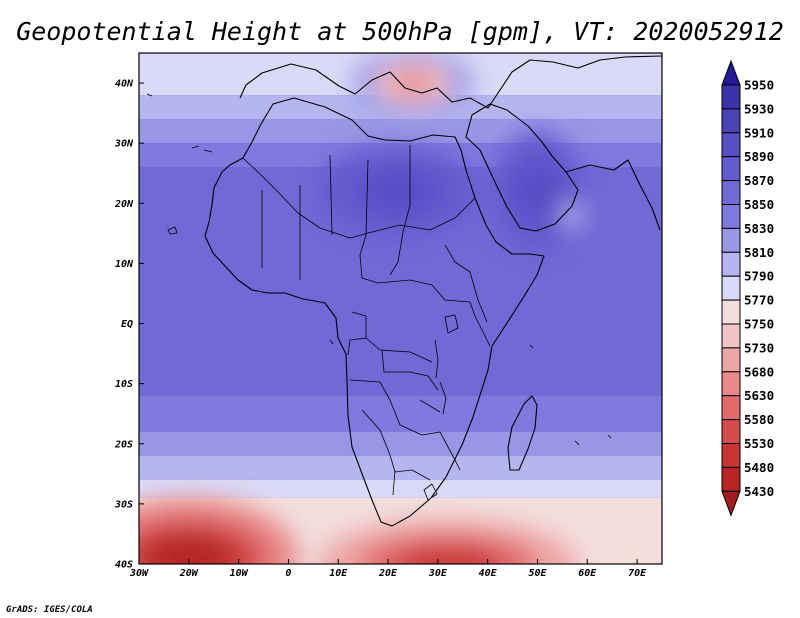 The height and width of the screenshot is (618, 800). Describe the element at coordinates (488, 573) in the screenshot. I see `x-tick-label: 40E` at that location.